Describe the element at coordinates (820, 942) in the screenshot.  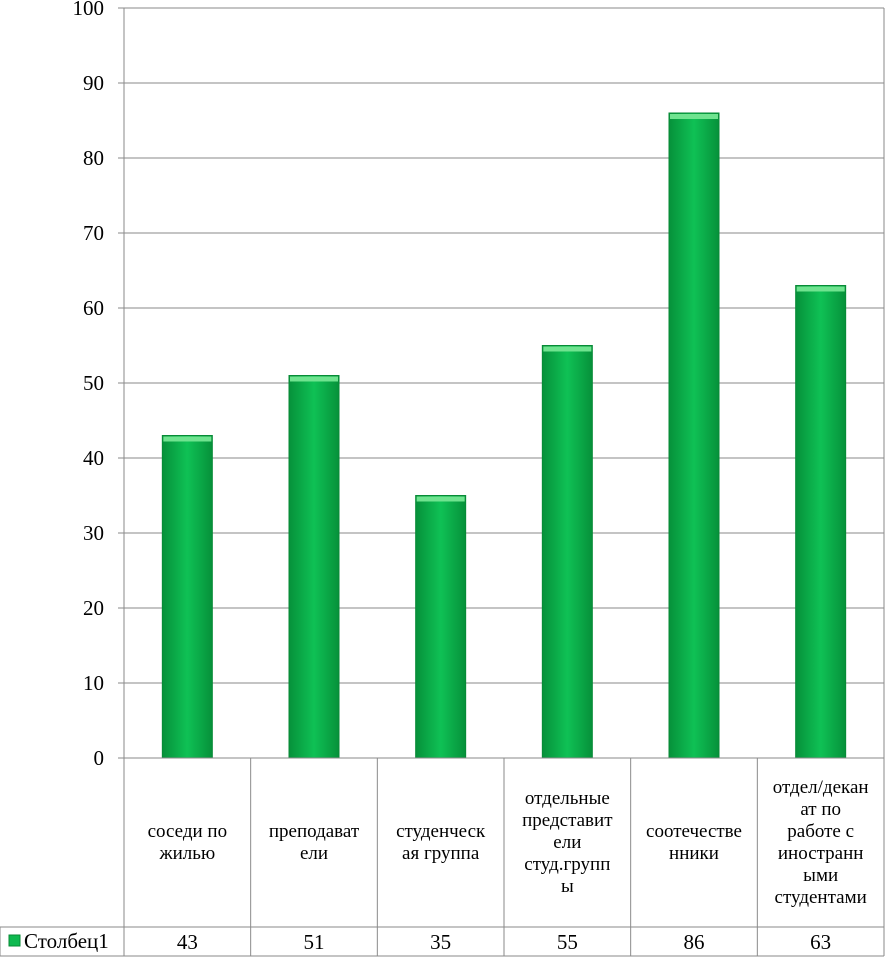
I see `table-value: 63` at that location.